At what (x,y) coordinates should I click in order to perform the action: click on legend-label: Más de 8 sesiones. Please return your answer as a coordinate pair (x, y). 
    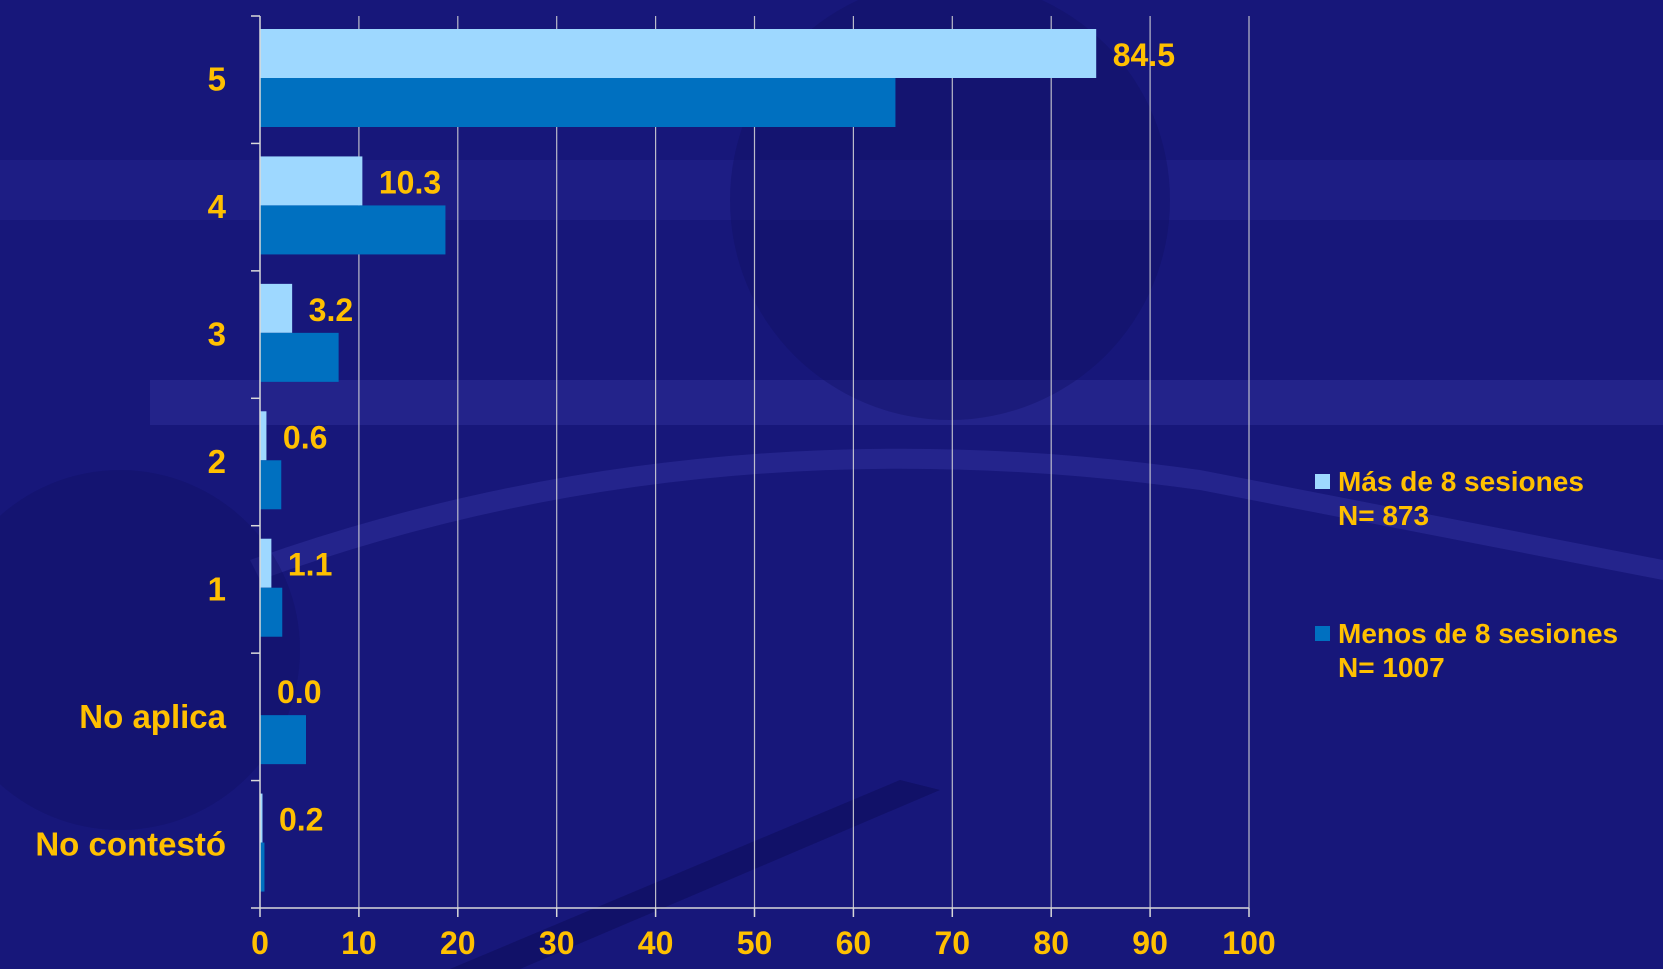
    Looking at the image, I should click on (1461, 481).